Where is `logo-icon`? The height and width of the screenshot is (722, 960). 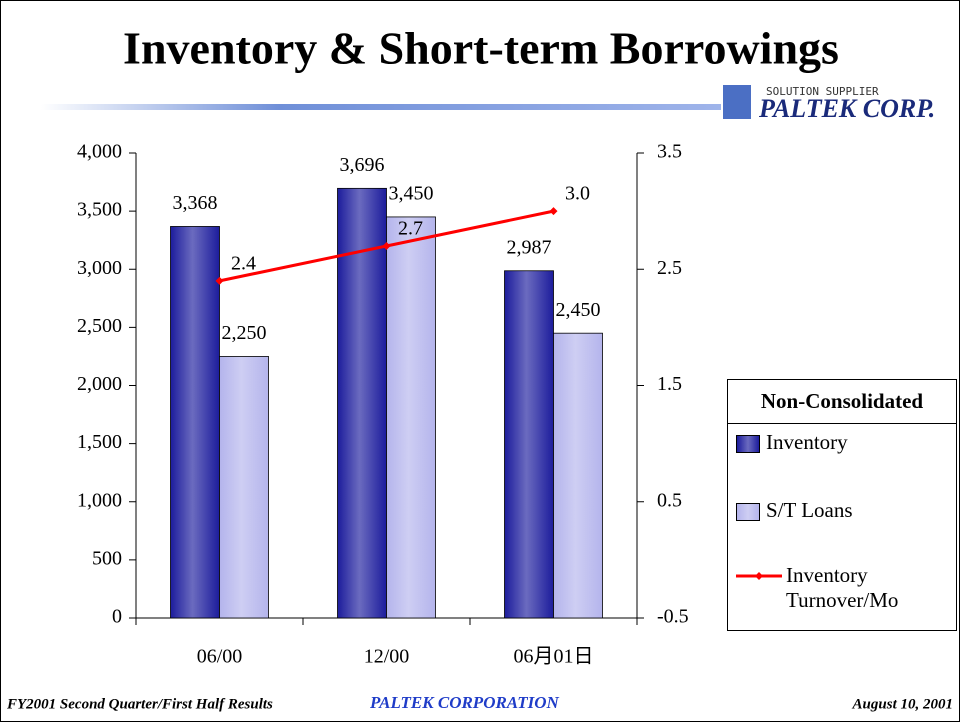 logo-icon is located at coordinates (737, 102).